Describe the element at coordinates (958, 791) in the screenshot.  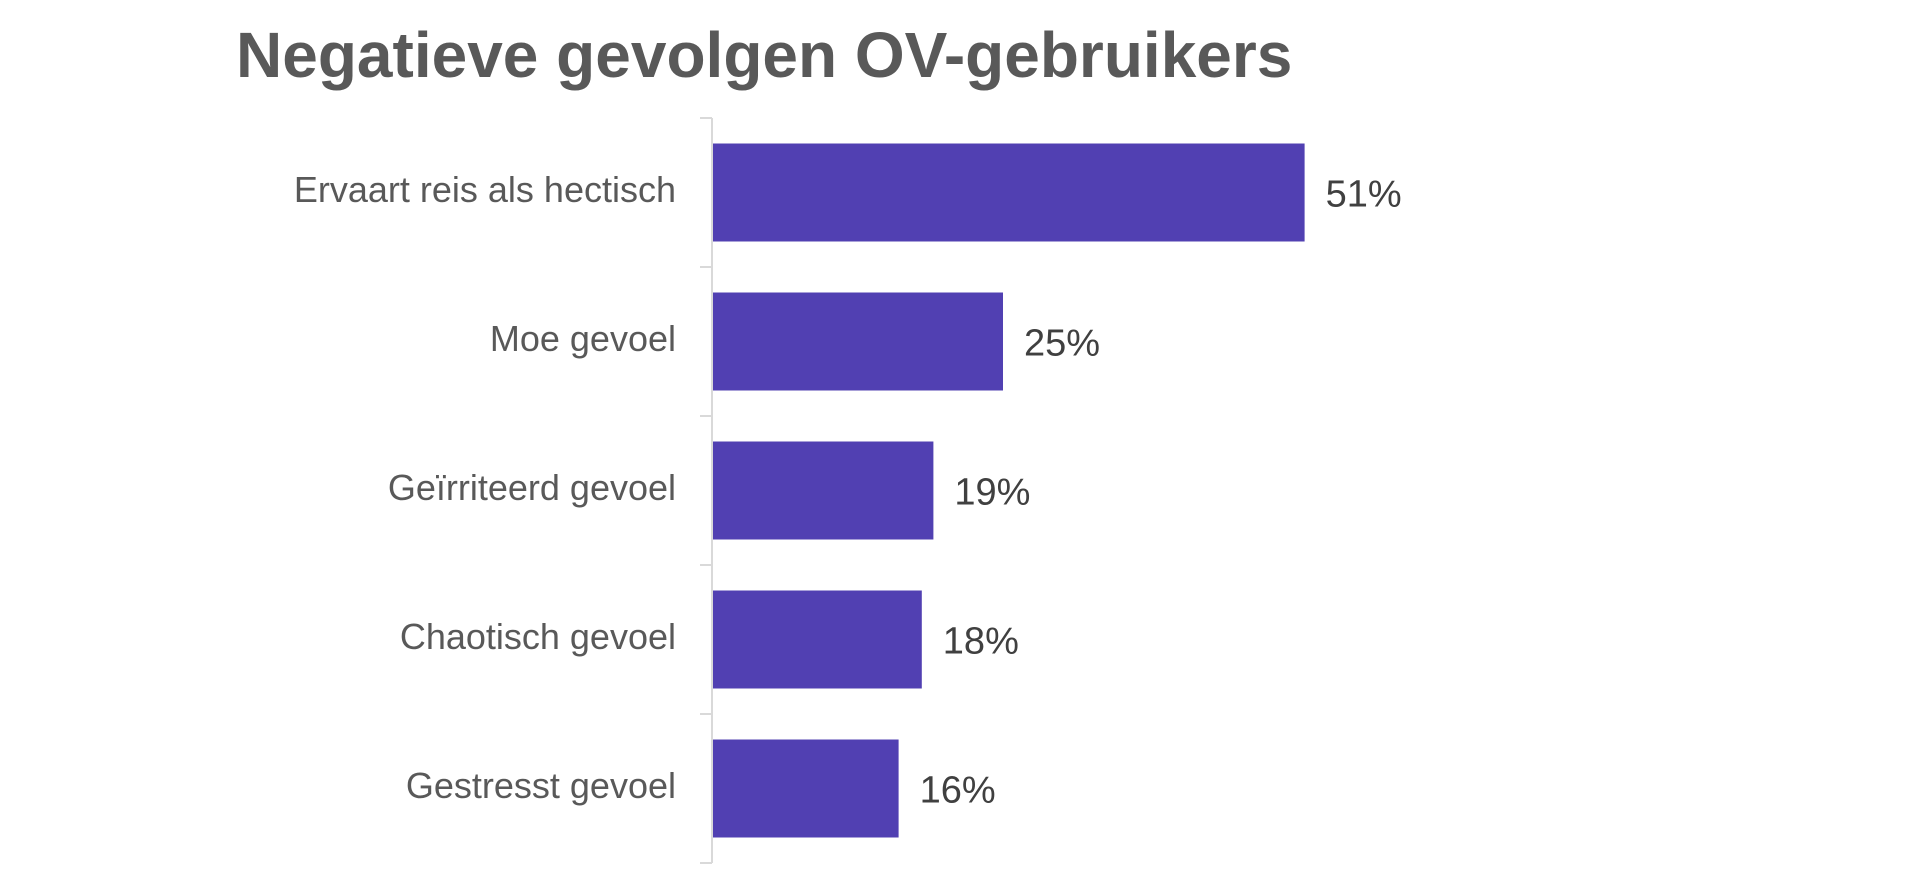
I see `data-label: 16%` at that location.